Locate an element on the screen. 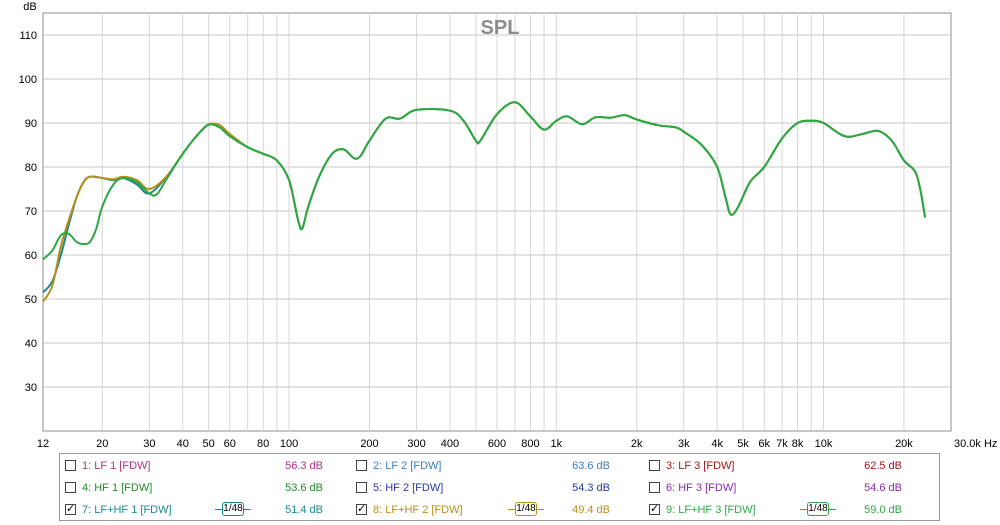  legend-entry: 4: HF 1 [FDW] 53.6 dB is located at coordinates (196, 488).